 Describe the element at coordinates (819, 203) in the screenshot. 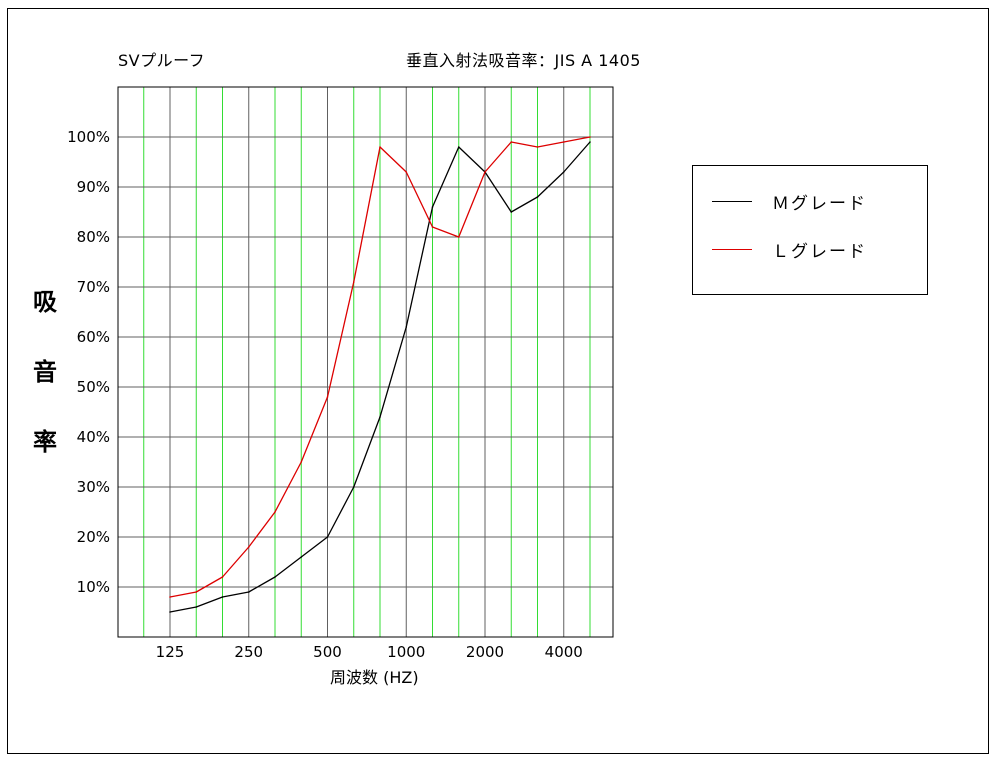

I see `legend-label-m-grade: Ｍグレード` at that location.